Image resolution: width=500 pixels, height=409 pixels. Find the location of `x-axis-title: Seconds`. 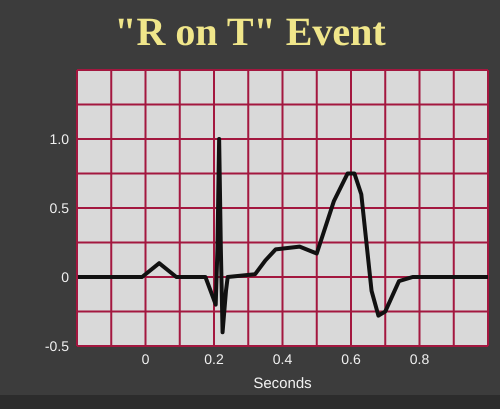

x-axis-title: Seconds is located at coordinates (282, 383).